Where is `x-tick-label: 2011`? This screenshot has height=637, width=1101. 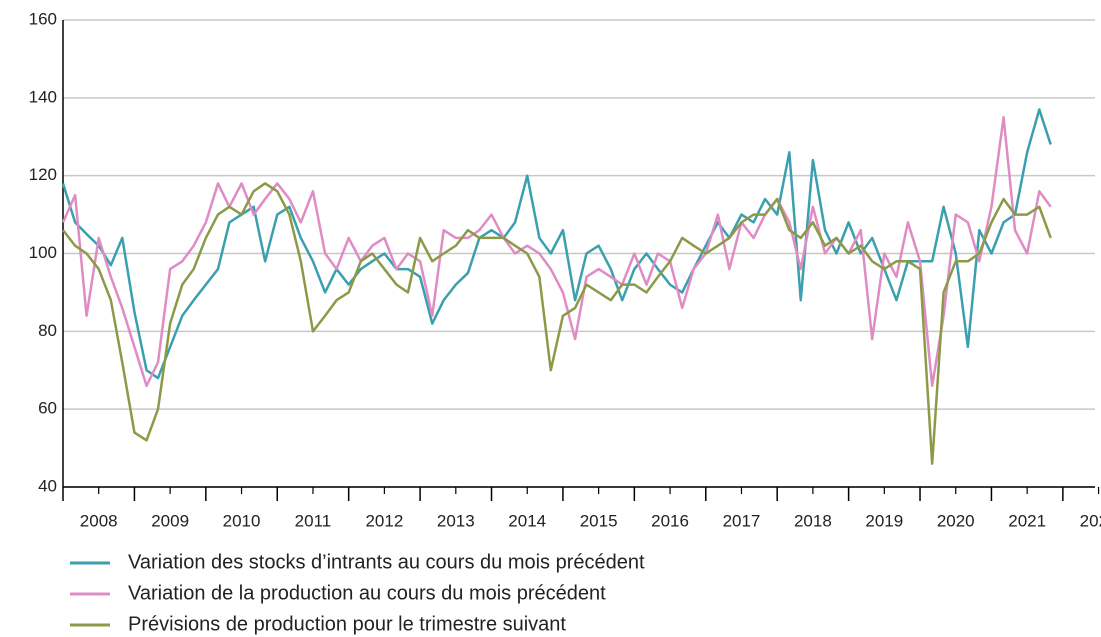 x-tick-label: 2011 is located at coordinates (313, 520).